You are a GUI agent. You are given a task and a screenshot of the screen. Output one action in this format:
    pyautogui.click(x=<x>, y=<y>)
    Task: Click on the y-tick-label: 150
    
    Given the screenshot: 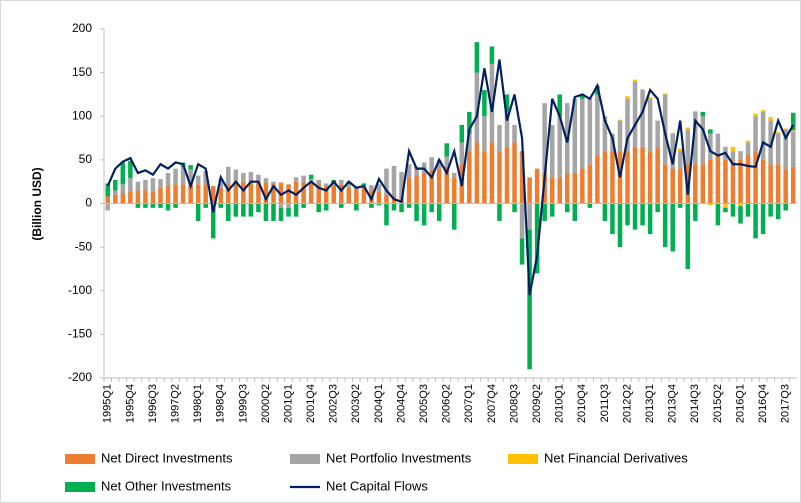 What is the action you would take?
    pyautogui.click(x=82, y=72)
    